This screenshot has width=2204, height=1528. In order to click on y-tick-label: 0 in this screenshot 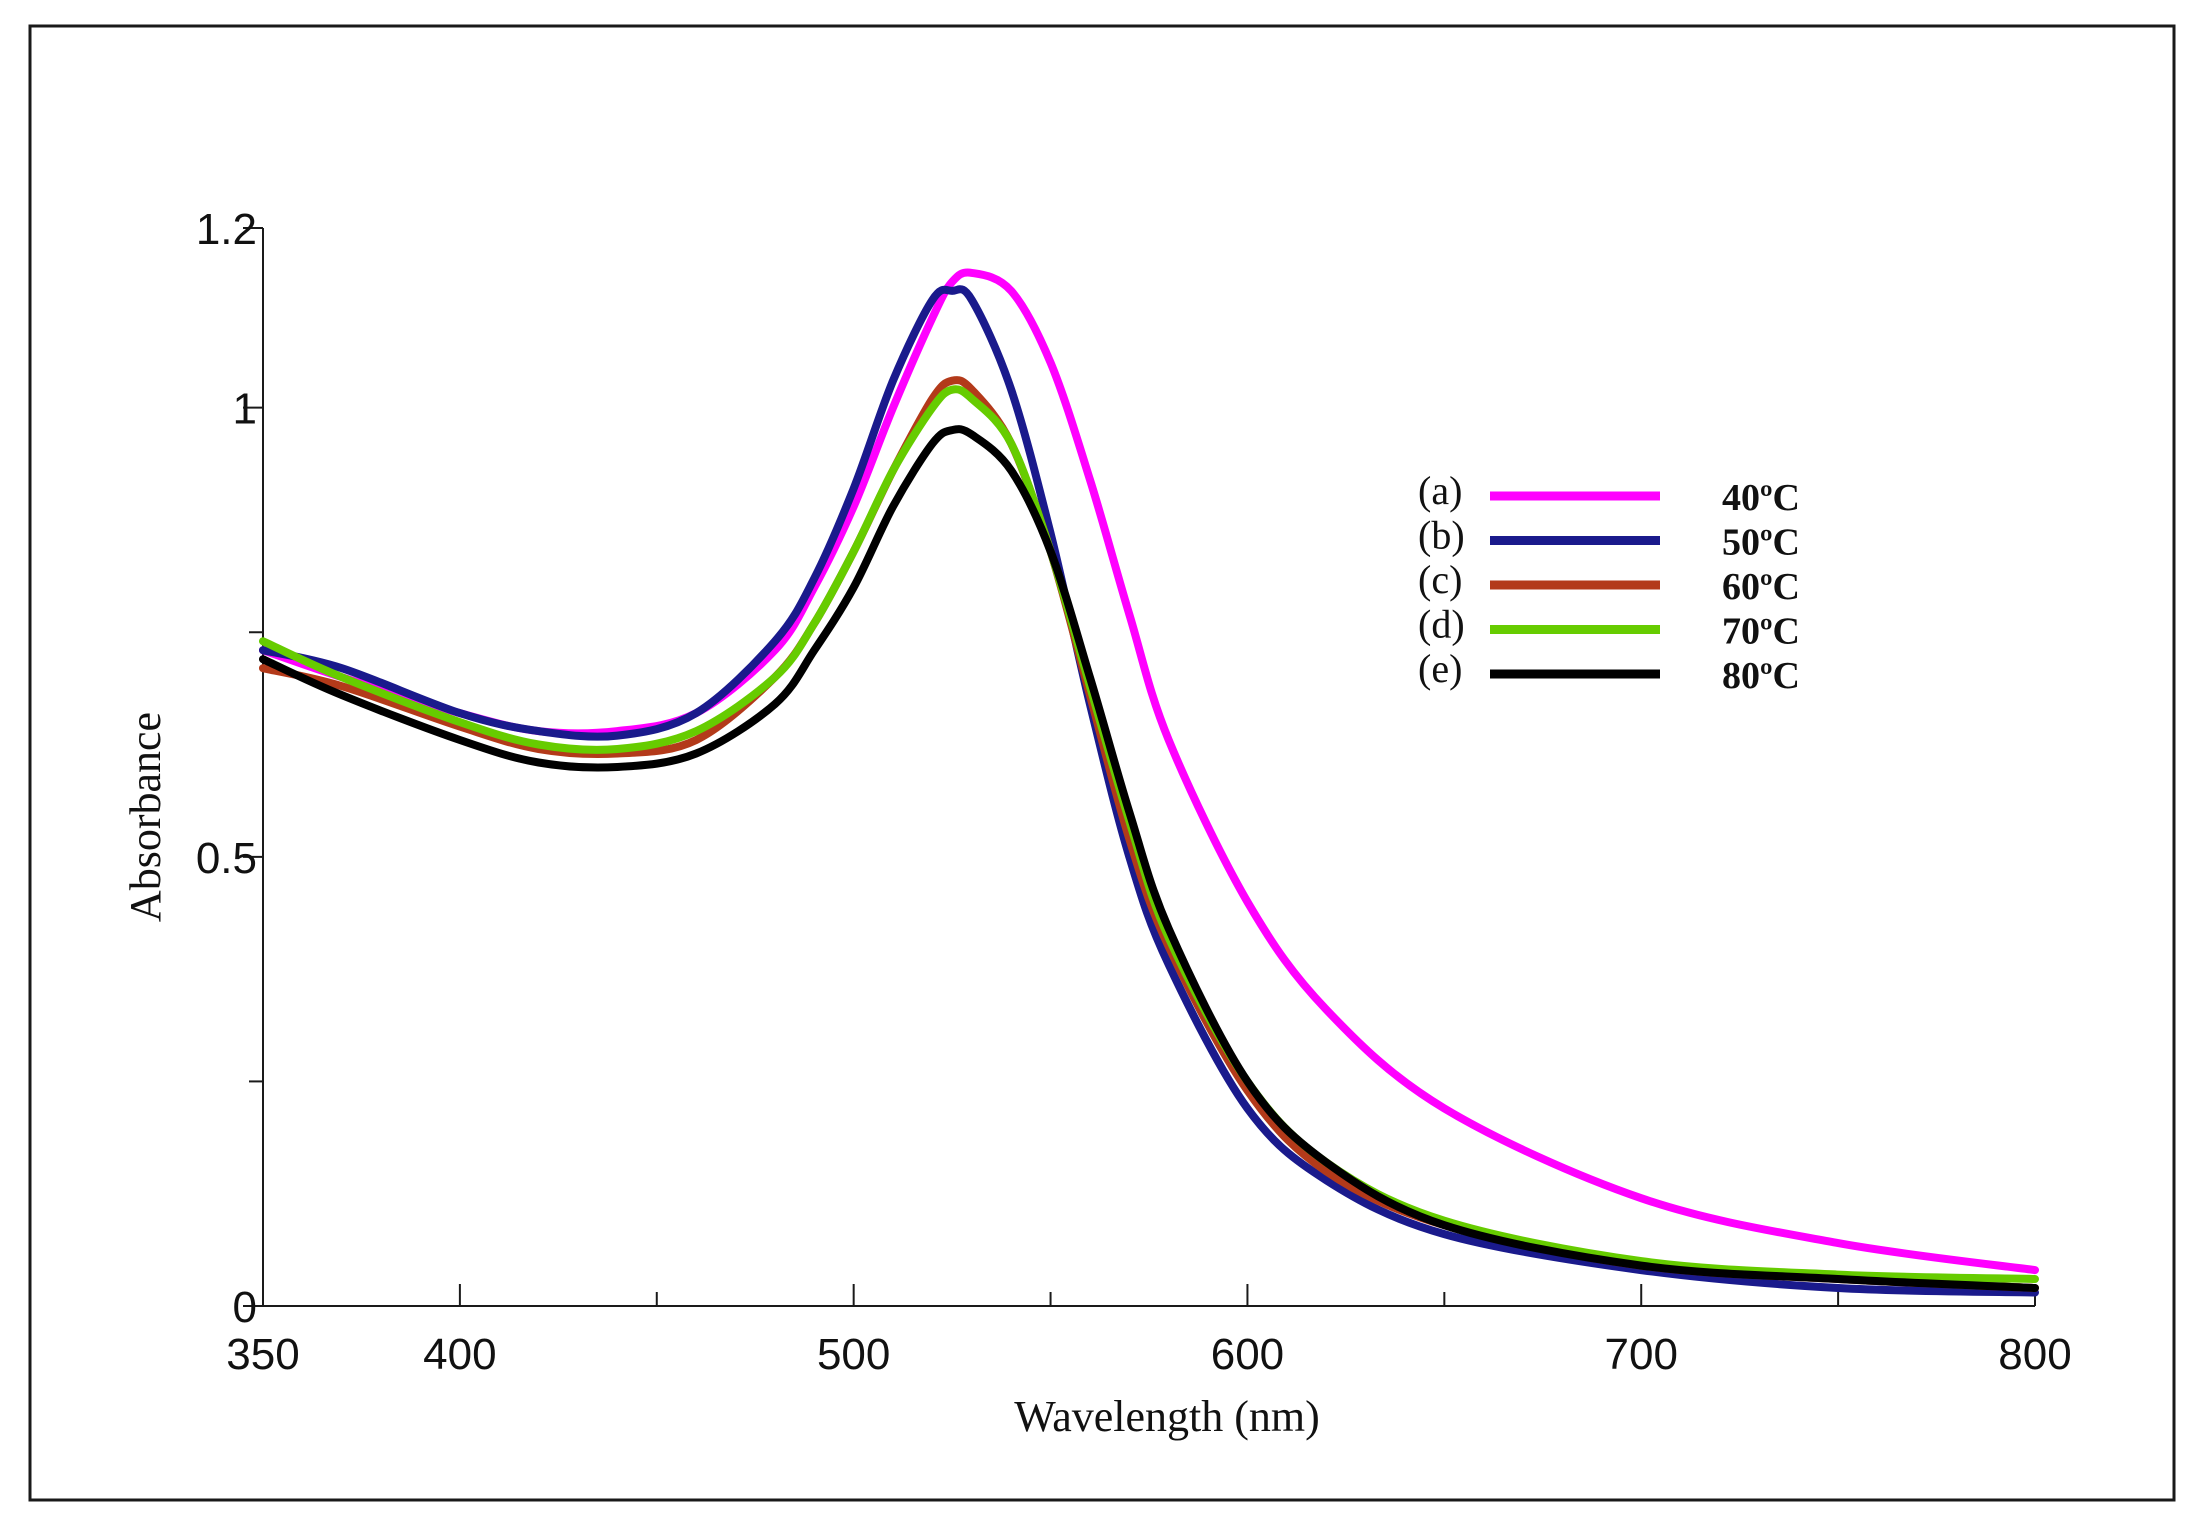, I will do `click(245, 1307)`.